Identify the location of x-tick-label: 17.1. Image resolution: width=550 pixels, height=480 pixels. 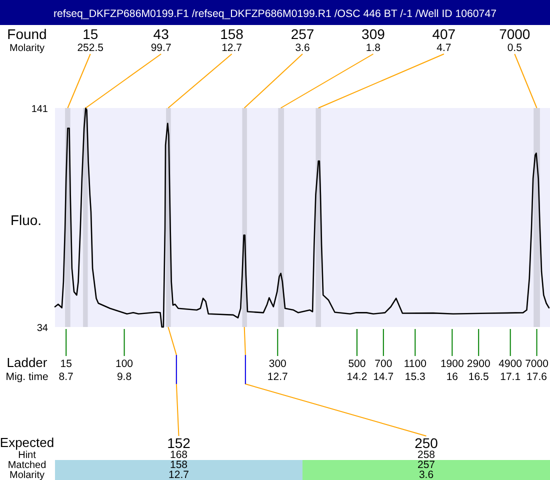
(510, 377).